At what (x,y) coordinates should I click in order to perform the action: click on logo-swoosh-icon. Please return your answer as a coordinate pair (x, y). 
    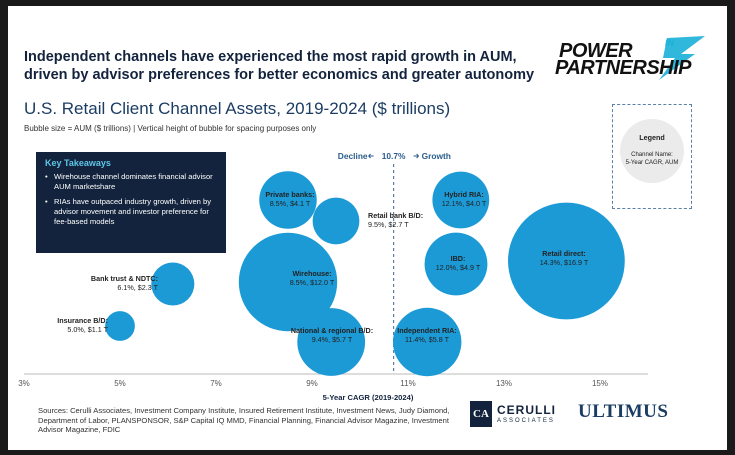
    Looking at the image, I should click on (682, 58).